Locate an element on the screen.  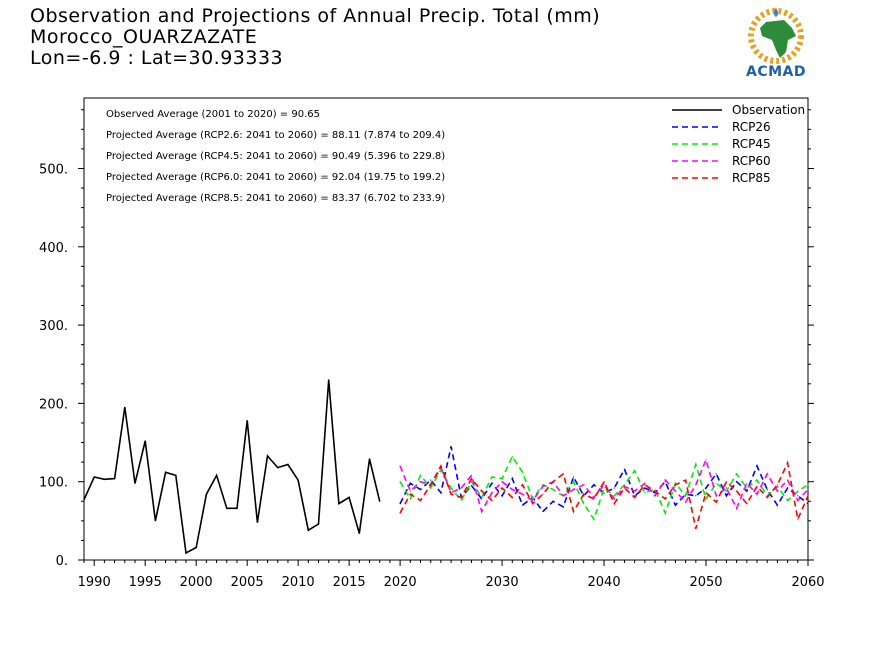
x-tick-label: 2010 is located at coordinates (298, 582).